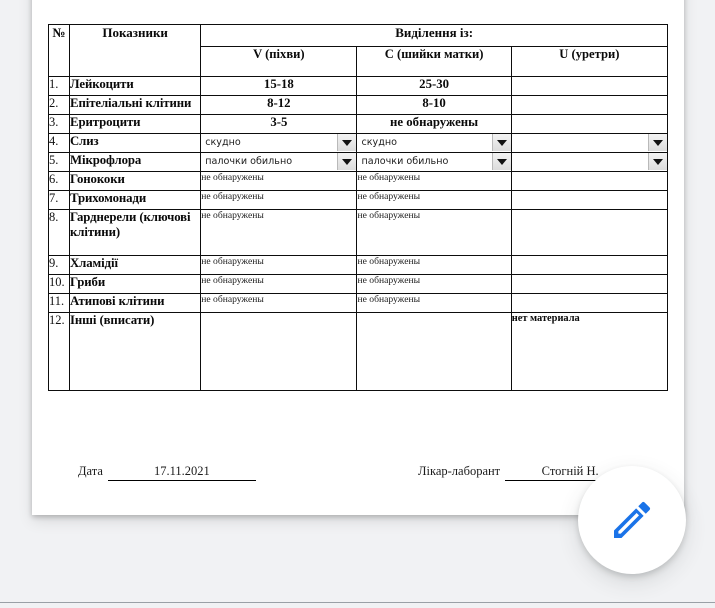 The image size is (715, 608). I want to click on table-row: 7. Трихомонади не обнаружены не обнаружены, so click(358, 200).